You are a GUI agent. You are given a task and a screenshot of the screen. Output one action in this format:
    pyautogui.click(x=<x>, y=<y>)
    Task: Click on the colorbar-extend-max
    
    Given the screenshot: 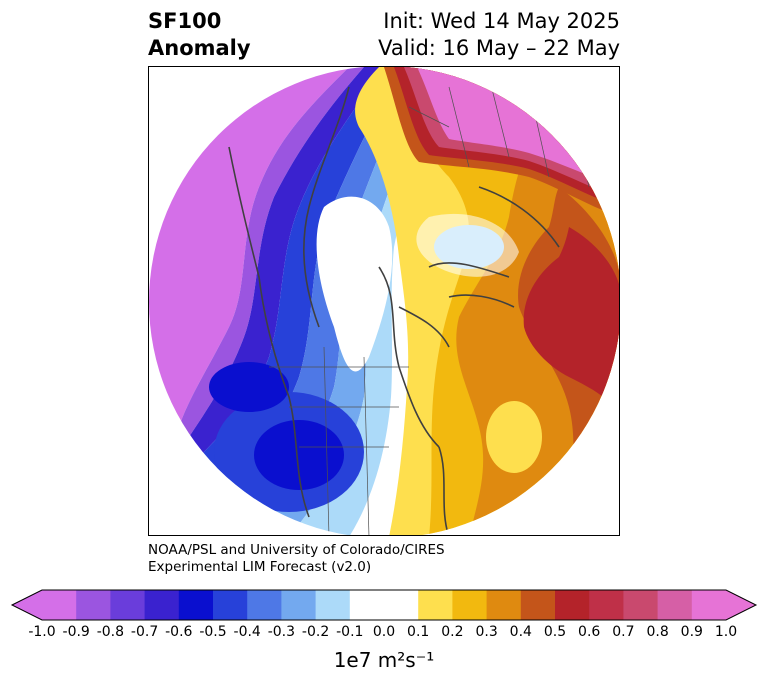 What is the action you would take?
    pyautogui.click(x=741, y=605)
    